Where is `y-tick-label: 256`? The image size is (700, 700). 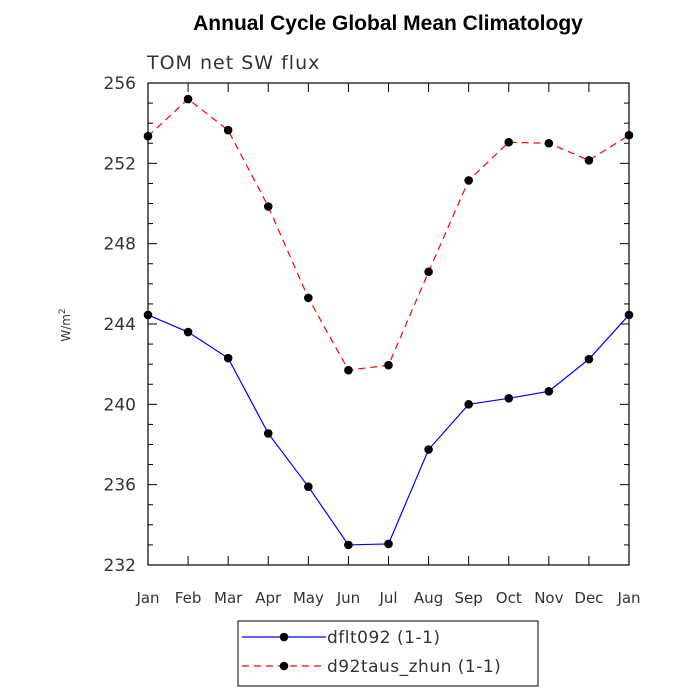
y-tick-label: 256 is located at coordinates (120, 84).